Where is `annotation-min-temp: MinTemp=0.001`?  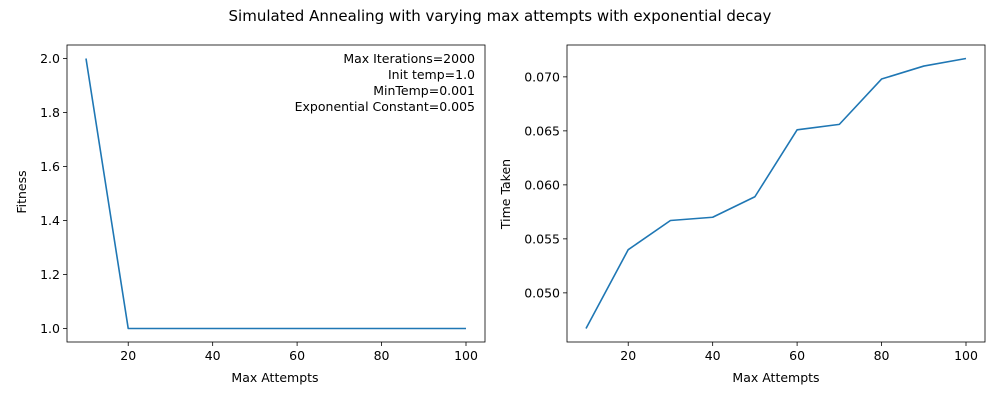 annotation-min-temp: MinTemp=0.001 is located at coordinates (424, 90).